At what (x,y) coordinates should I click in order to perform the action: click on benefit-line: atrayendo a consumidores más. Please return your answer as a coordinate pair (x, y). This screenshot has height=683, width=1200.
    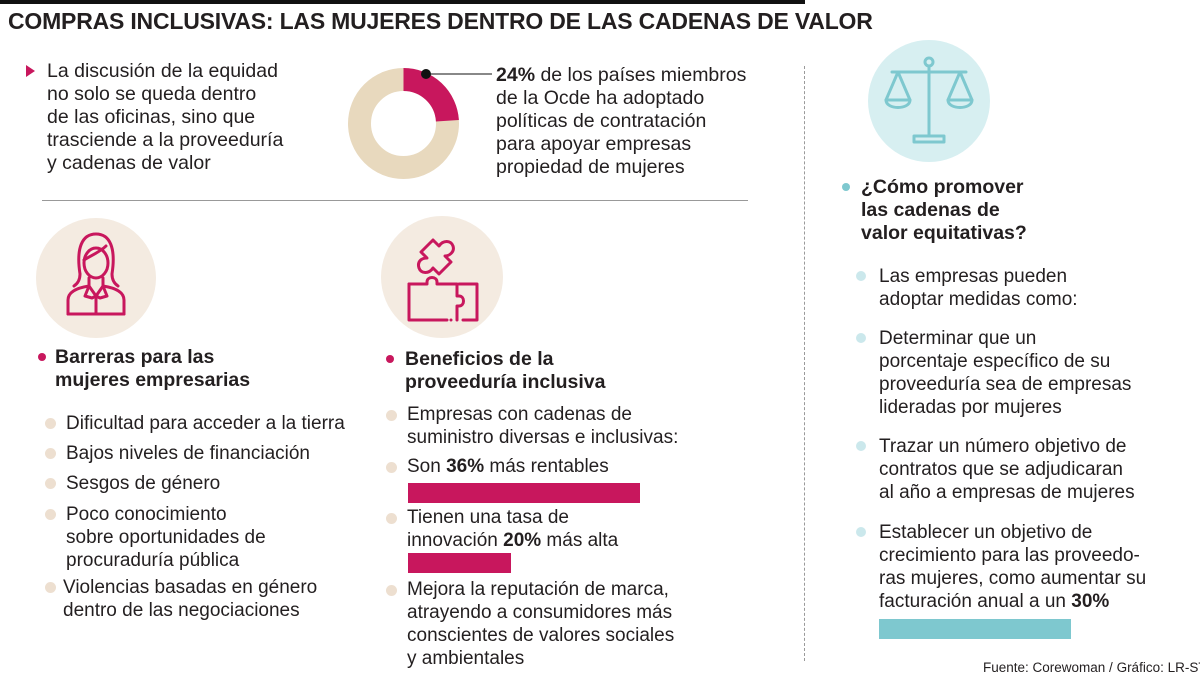
    Looking at the image, I should click on (540, 612).